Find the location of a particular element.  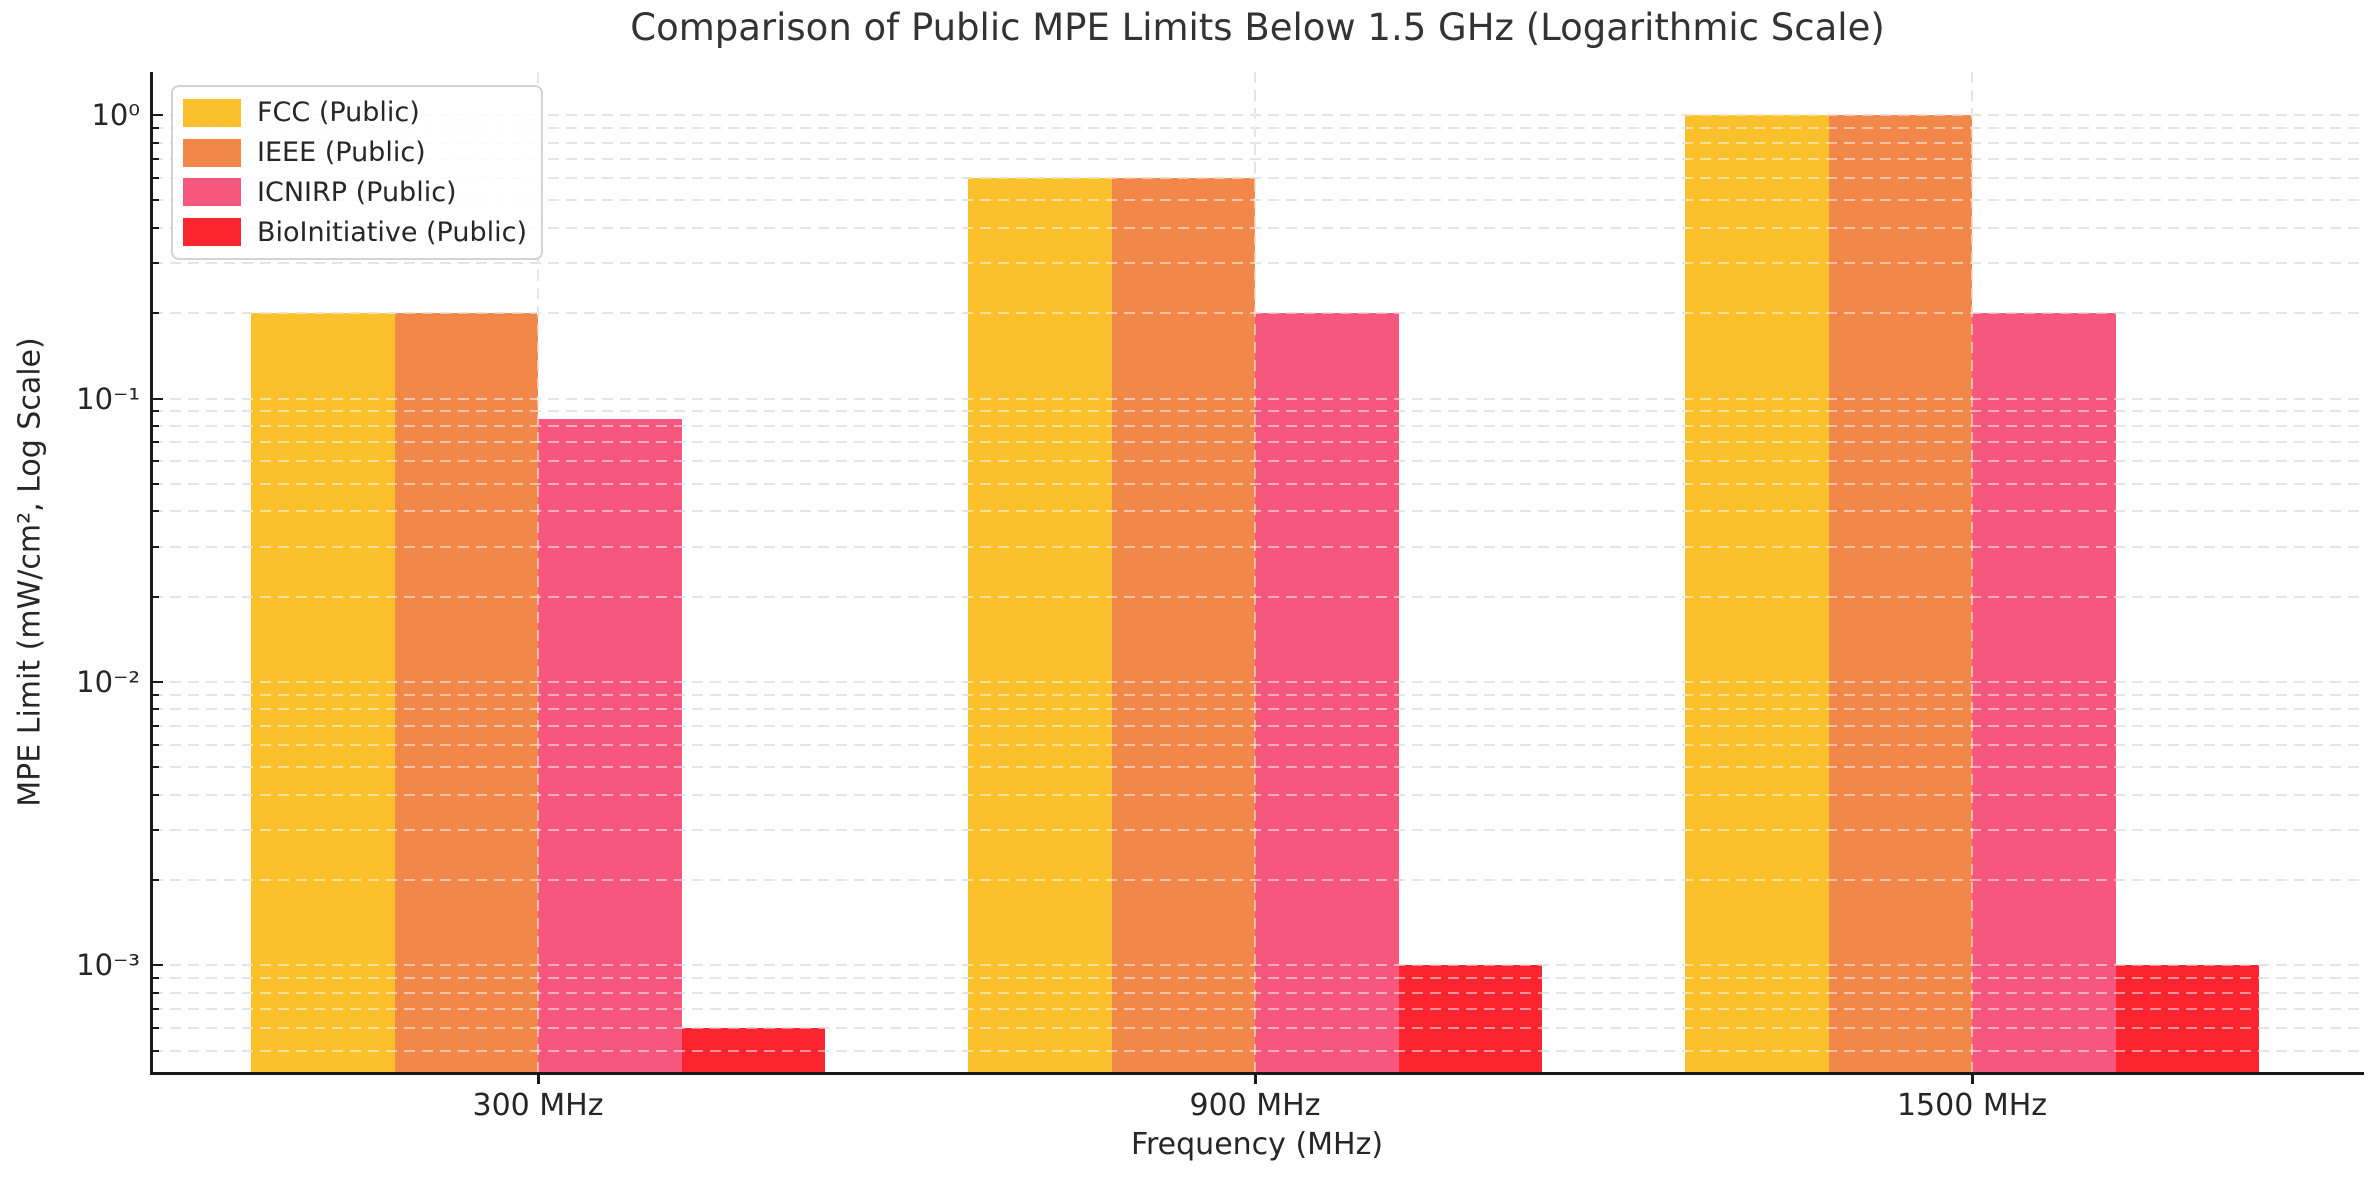

legend-item: ICNIRP (Public) is located at coordinates (357, 192).